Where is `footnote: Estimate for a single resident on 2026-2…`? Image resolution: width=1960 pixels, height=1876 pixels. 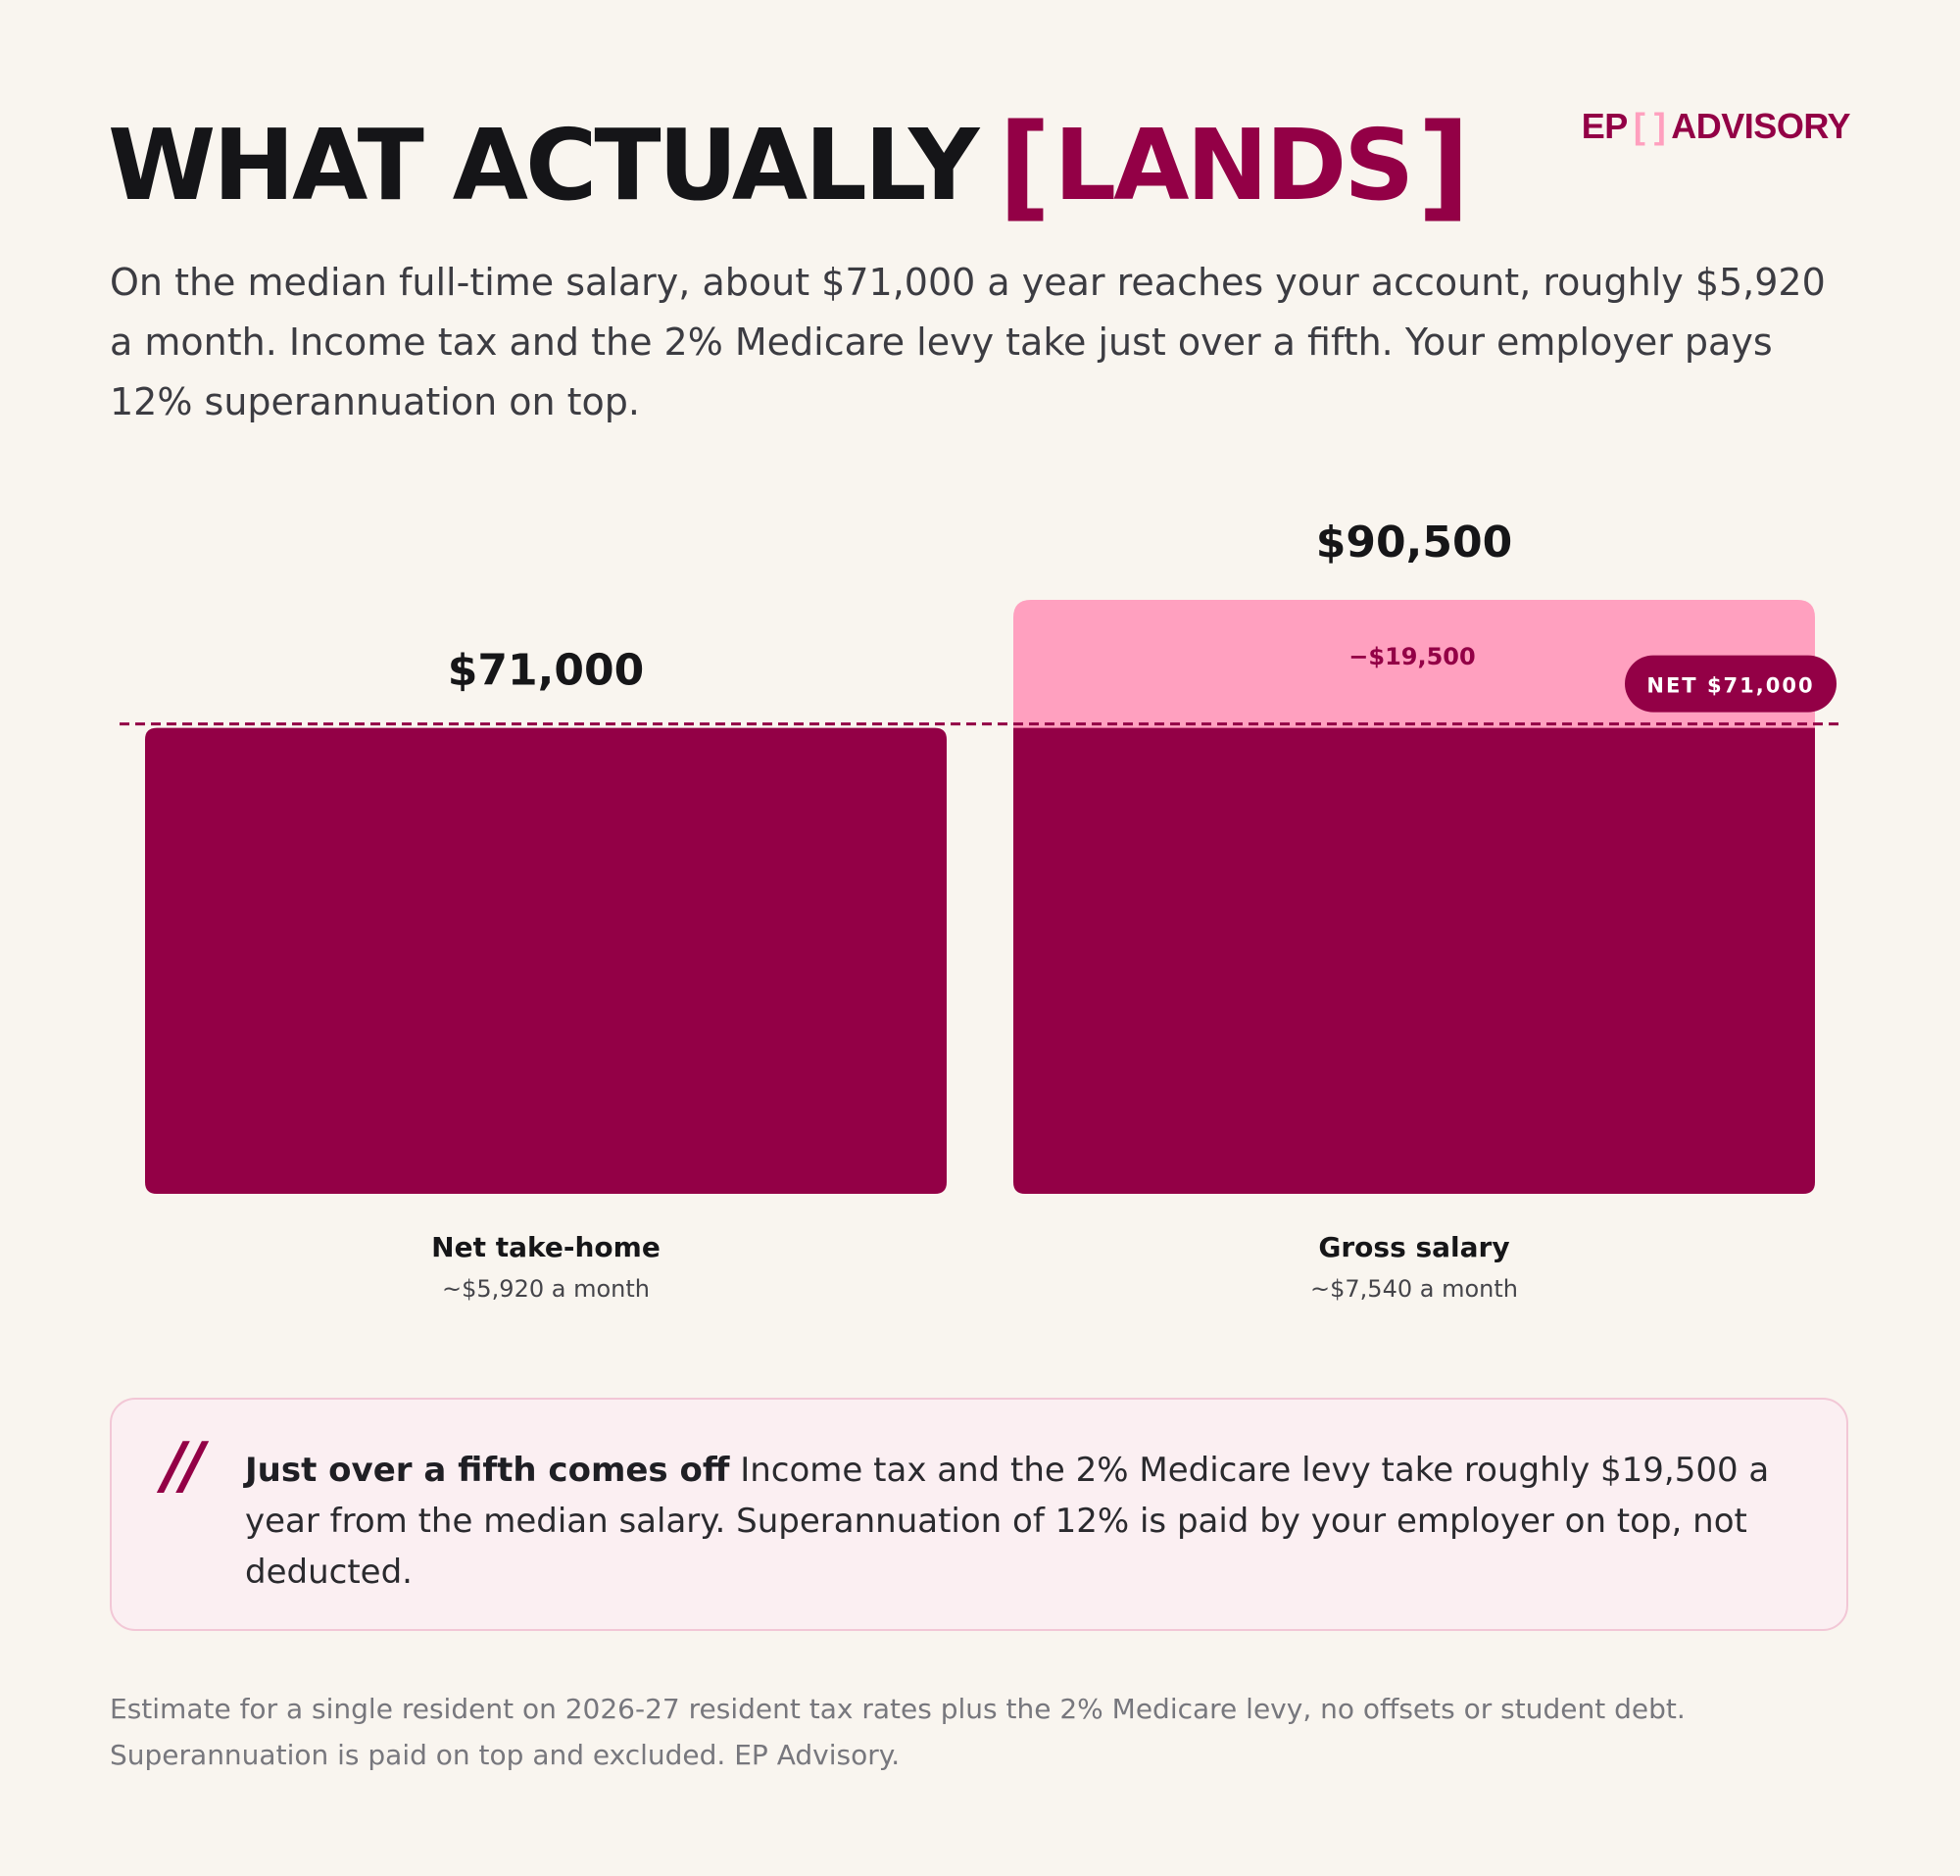
footnote: Estimate for a single resident on 2026-2… is located at coordinates (898, 1732).